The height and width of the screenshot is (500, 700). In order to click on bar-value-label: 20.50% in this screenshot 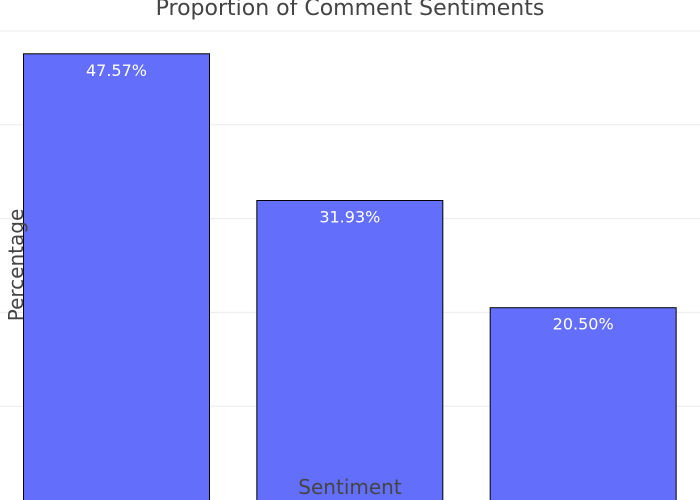, I will do `click(583, 324)`.